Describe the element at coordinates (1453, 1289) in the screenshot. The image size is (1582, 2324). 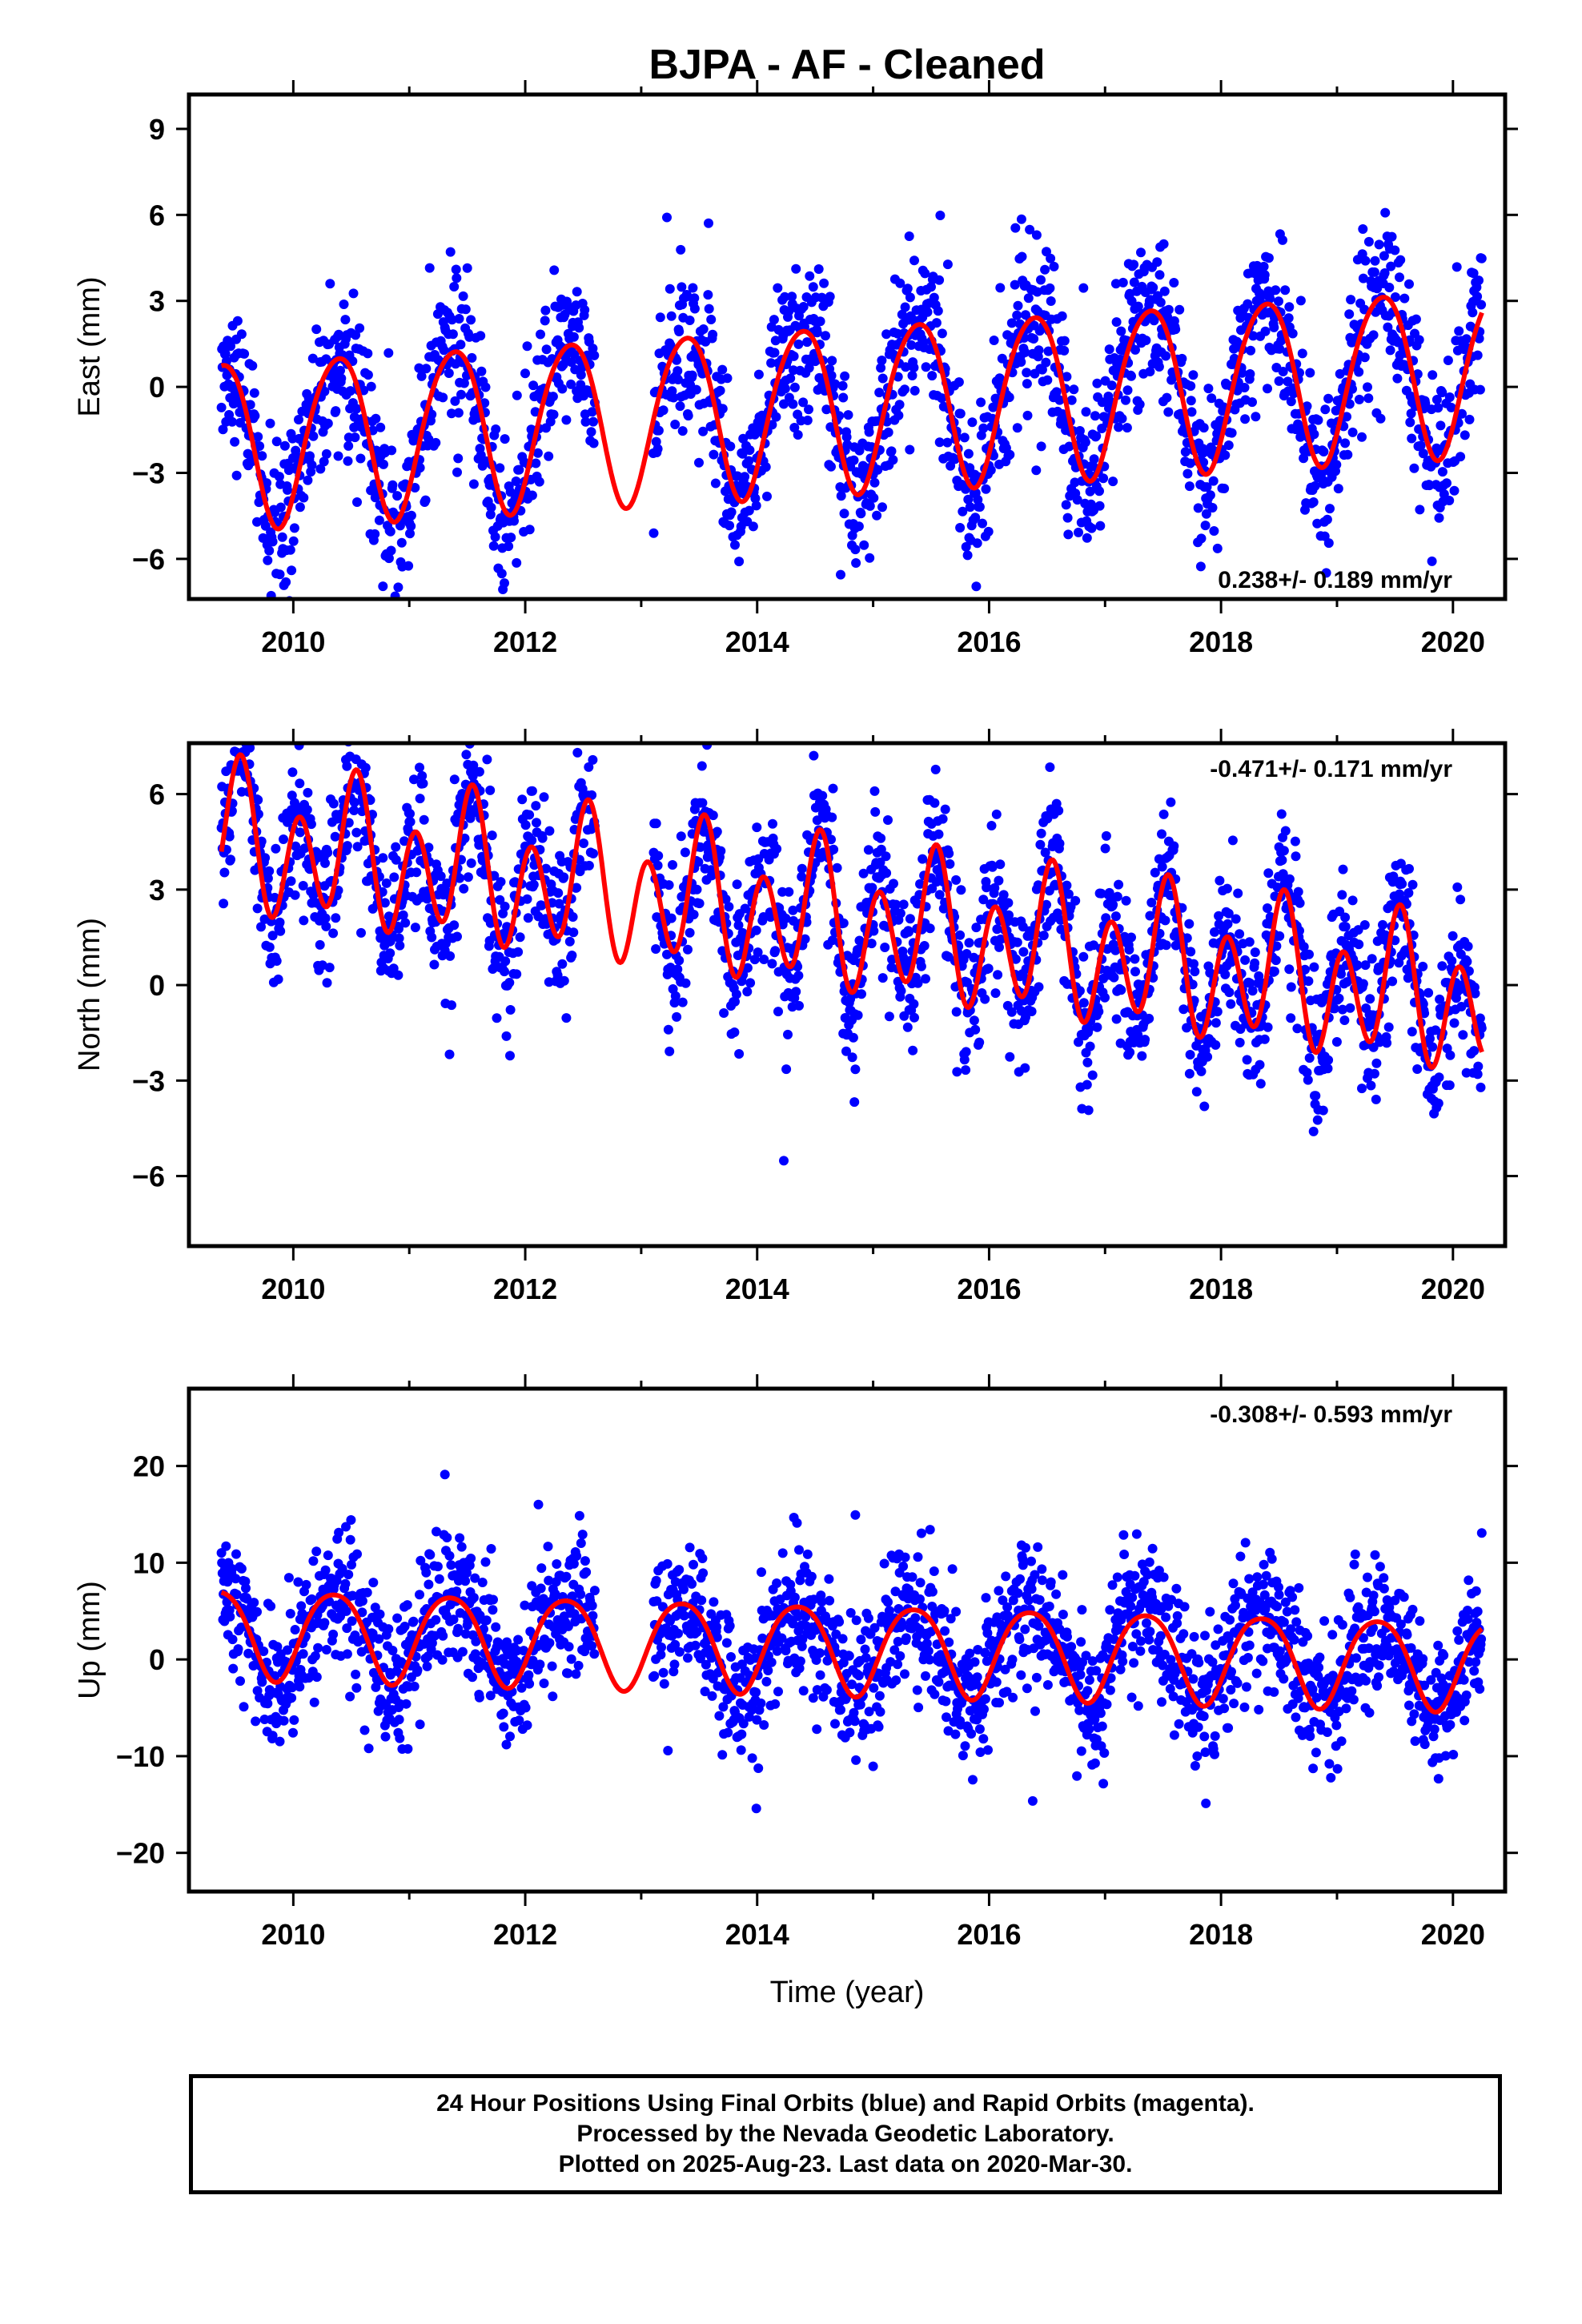
I see `x-tick-label: 2020` at that location.